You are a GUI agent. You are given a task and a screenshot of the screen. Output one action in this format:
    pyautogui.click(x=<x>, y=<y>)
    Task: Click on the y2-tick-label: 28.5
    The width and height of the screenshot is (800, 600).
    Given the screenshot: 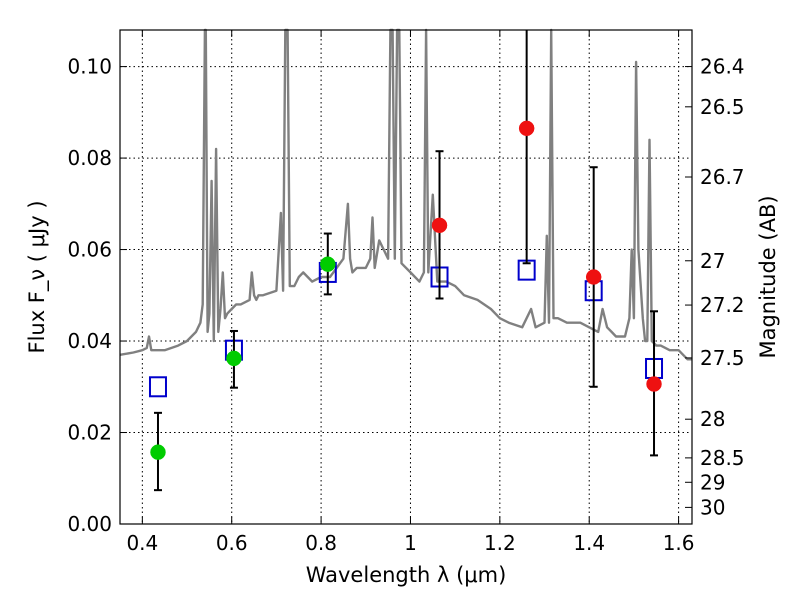 What is the action you would take?
    pyautogui.click(x=722, y=458)
    